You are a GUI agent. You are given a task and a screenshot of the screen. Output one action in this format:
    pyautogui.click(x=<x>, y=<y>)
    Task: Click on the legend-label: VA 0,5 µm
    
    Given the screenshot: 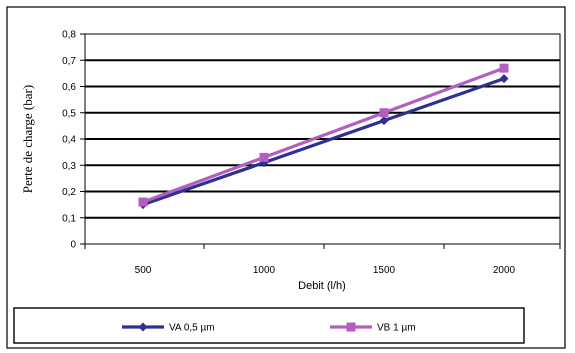 What is the action you would take?
    pyautogui.click(x=192, y=328)
    